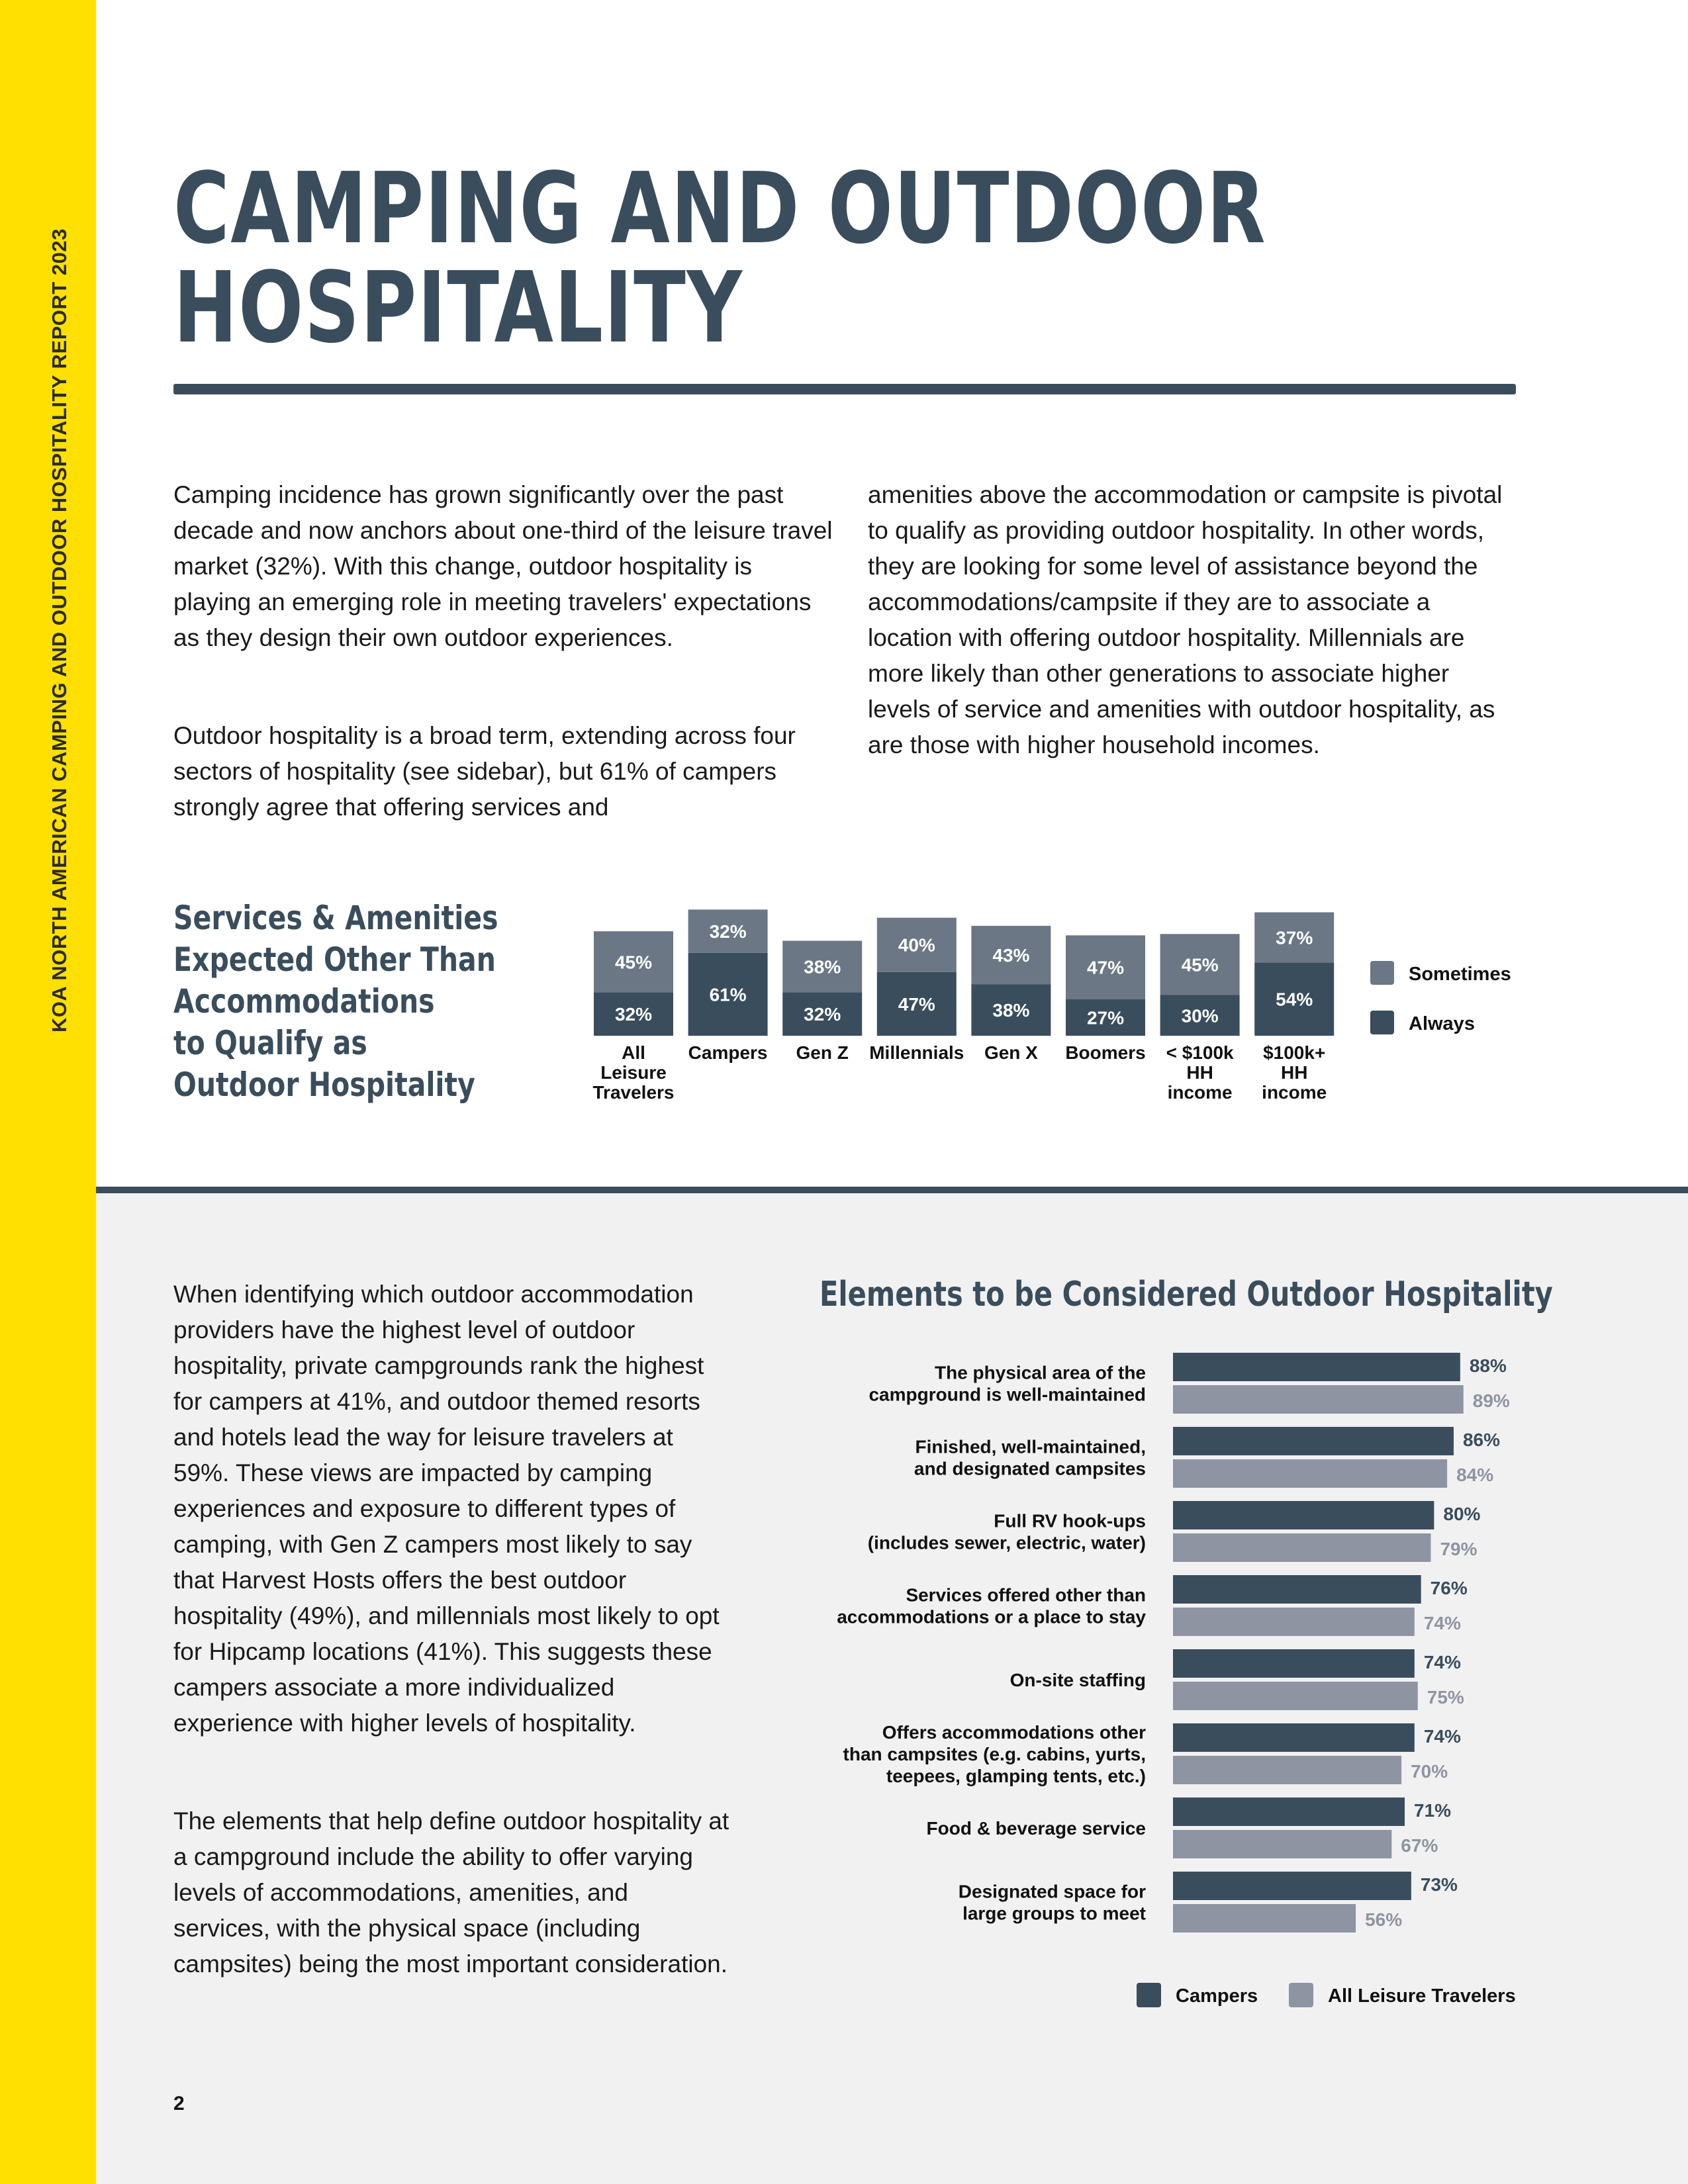 This screenshot has height=2184, width=1688. What do you see at coordinates (1432, 1811) in the screenshot?
I see `value-label-campers: 71%` at bounding box center [1432, 1811].